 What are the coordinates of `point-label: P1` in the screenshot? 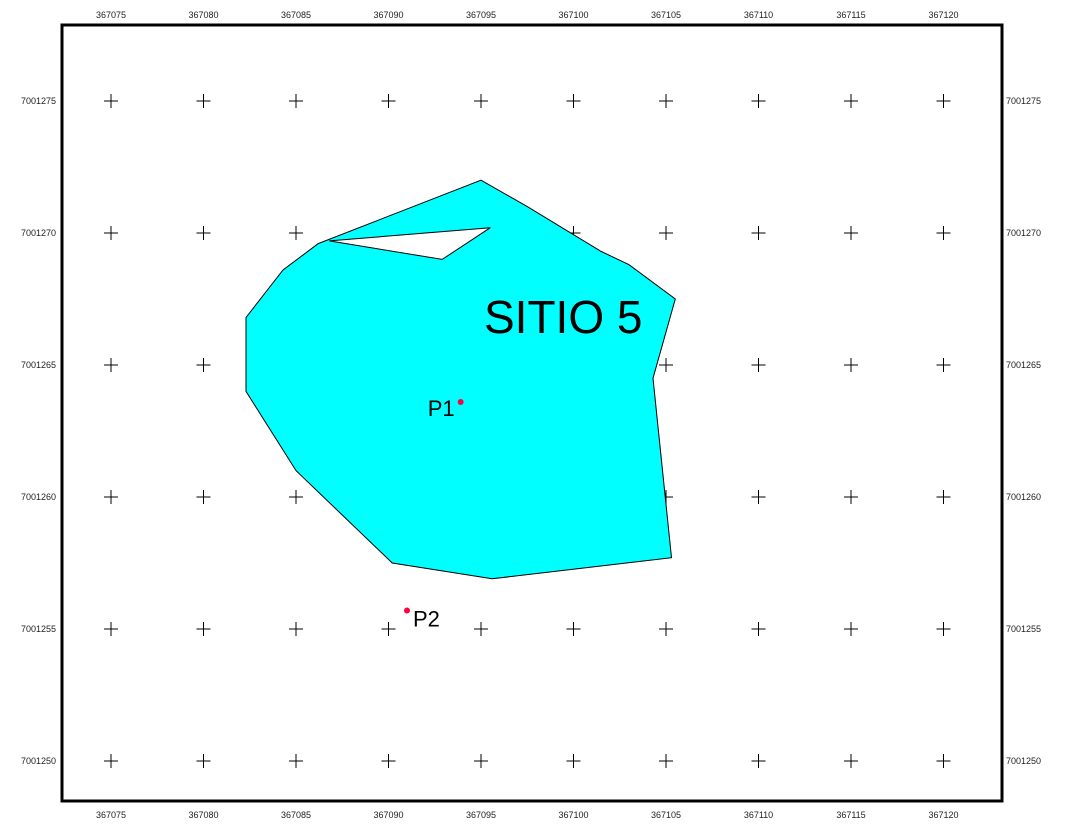 It's located at (441, 408).